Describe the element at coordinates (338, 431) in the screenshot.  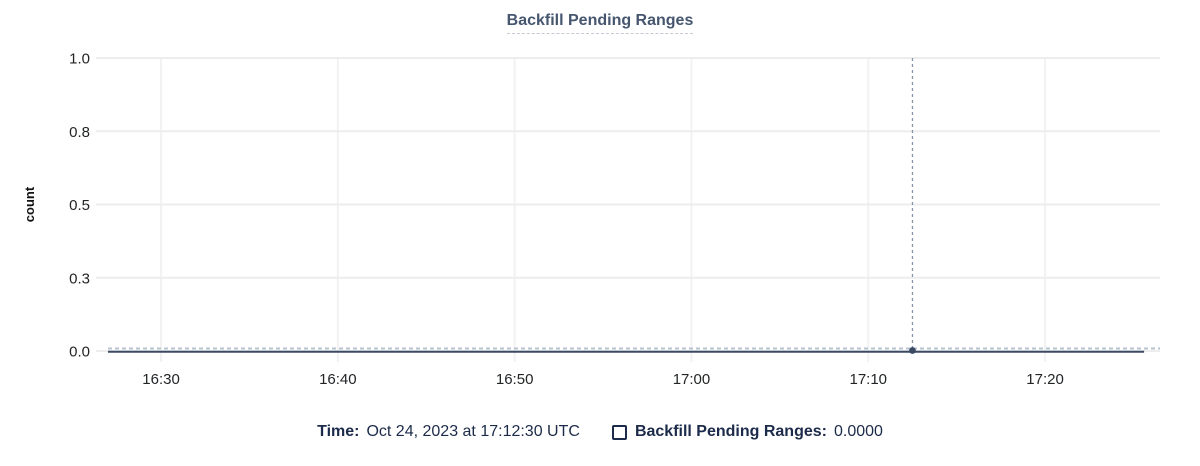
I see `legend-time-label: Time:` at that location.